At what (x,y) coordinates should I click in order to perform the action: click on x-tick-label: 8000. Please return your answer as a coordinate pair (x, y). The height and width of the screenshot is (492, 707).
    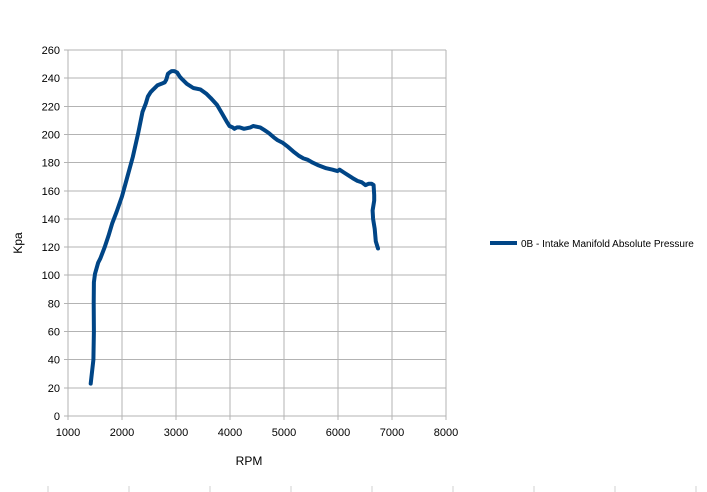
    Looking at the image, I should click on (446, 433).